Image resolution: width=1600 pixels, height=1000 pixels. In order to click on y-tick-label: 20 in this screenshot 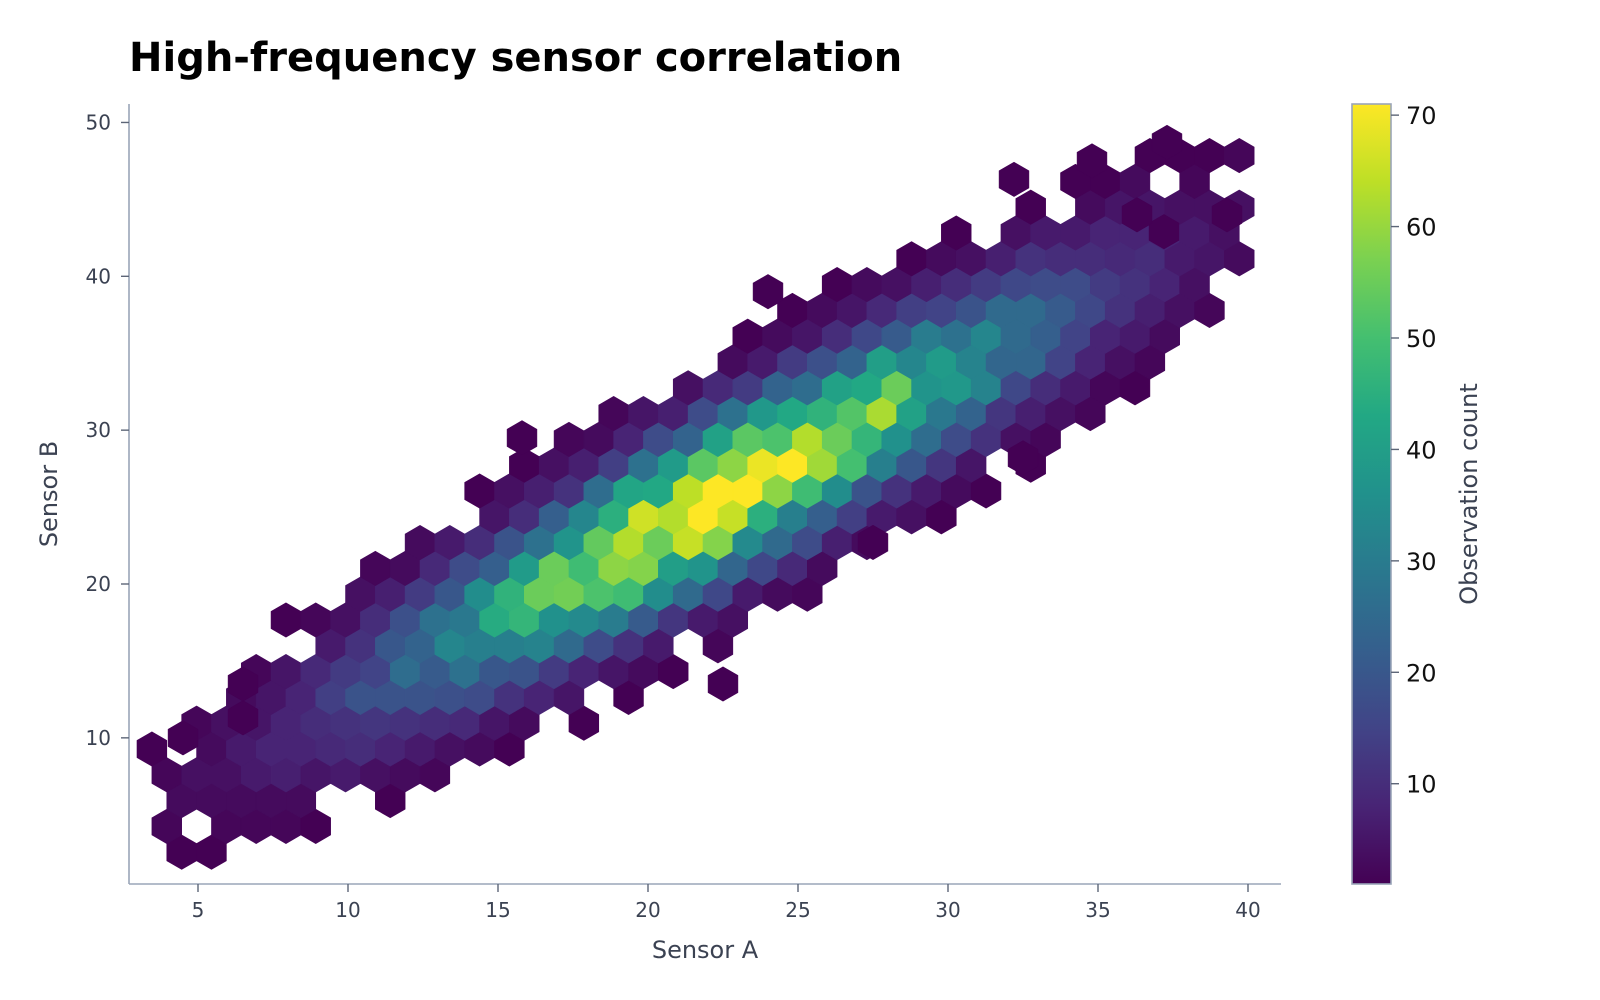, I will do `click(98, 584)`.